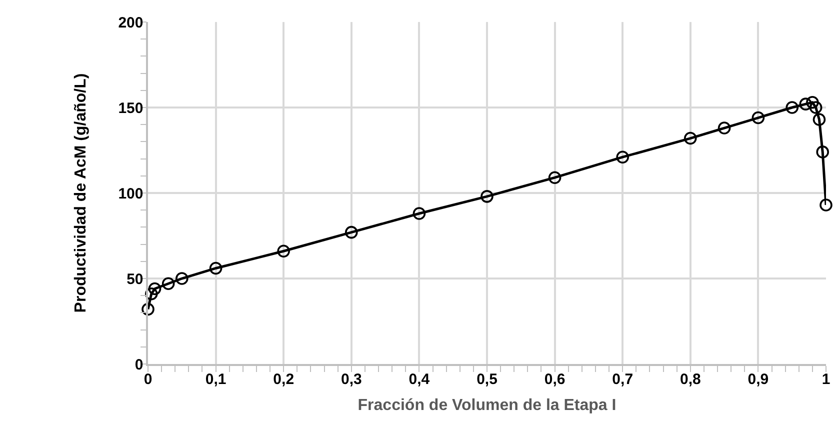  What do you see at coordinates (81, 193) in the screenshot?
I see `y-axis-title: Productividad de AcM (g/año/L)` at bounding box center [81, 193].